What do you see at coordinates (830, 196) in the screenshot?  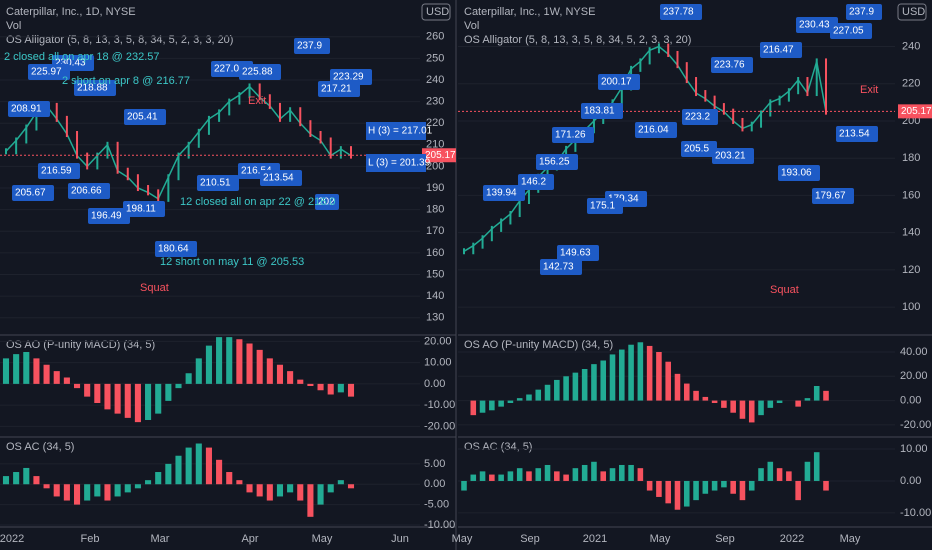 I see `price-label: 179.67` at bounding box center [830, 196].